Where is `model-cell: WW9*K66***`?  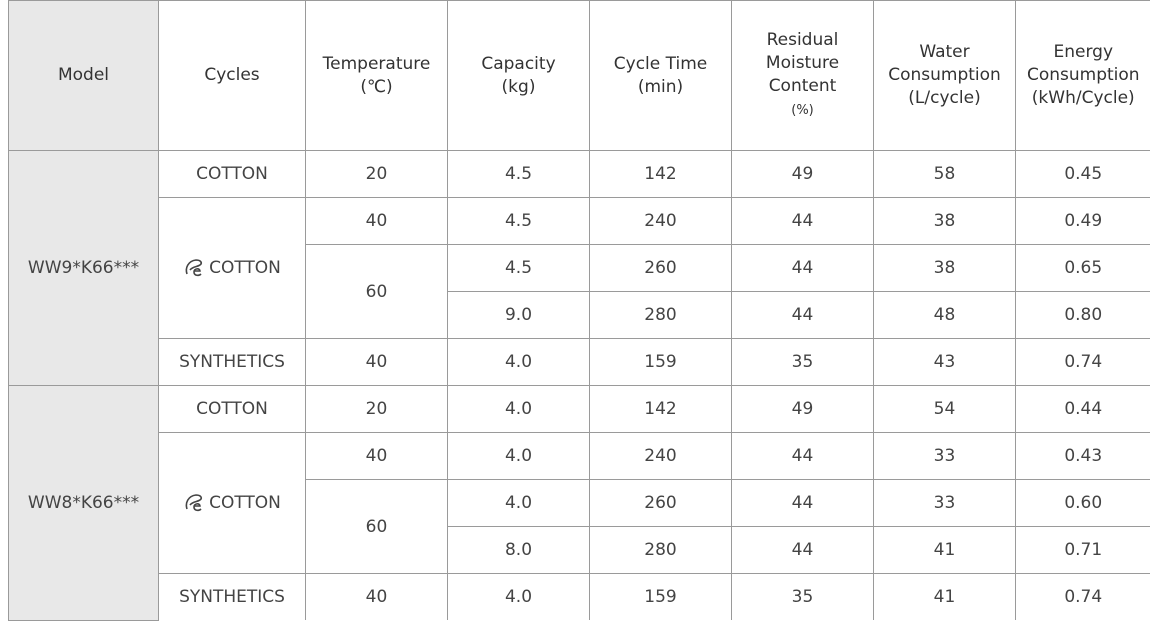 model-cell: WW9*K66*** is located at coordinates (83, 268).